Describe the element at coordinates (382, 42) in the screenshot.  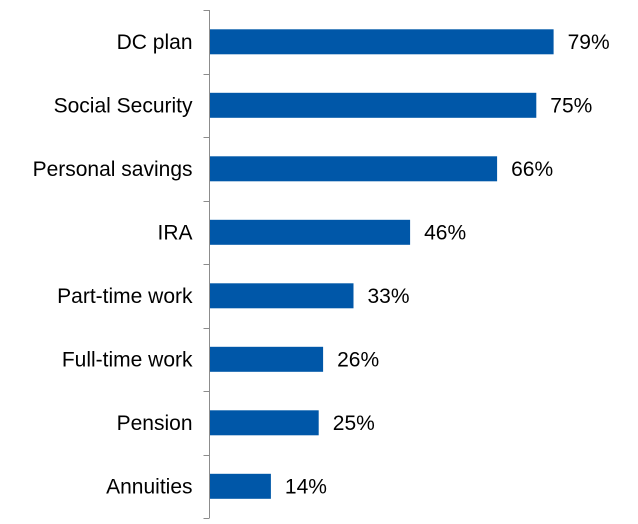
I see `bar-dc-plan` at that location.